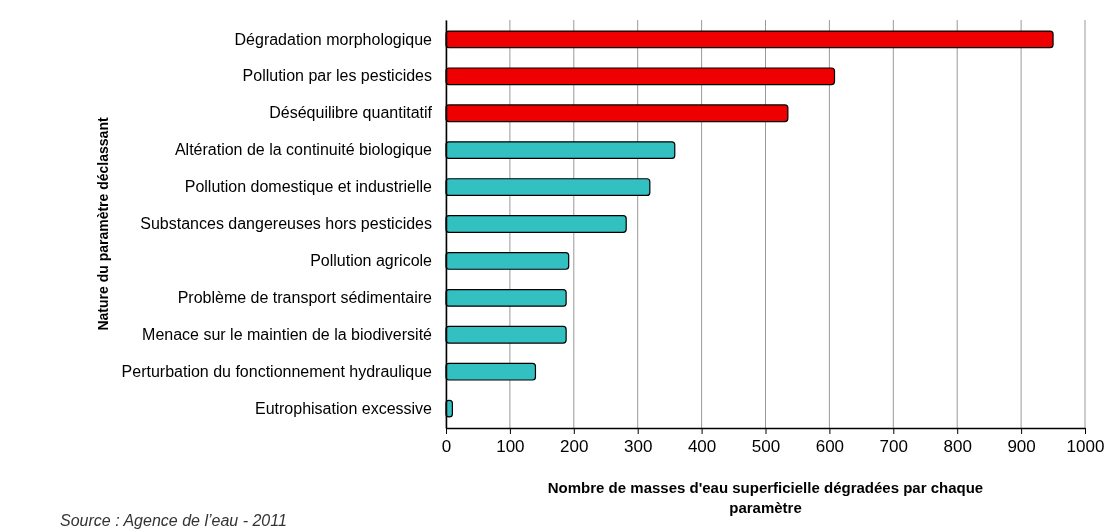 This screenshot has height=532, width=1108. What do you see at coordinates (446, 447) in the screenshot?
I see `x-tick-label: 0` at bounding box center [446, 447].